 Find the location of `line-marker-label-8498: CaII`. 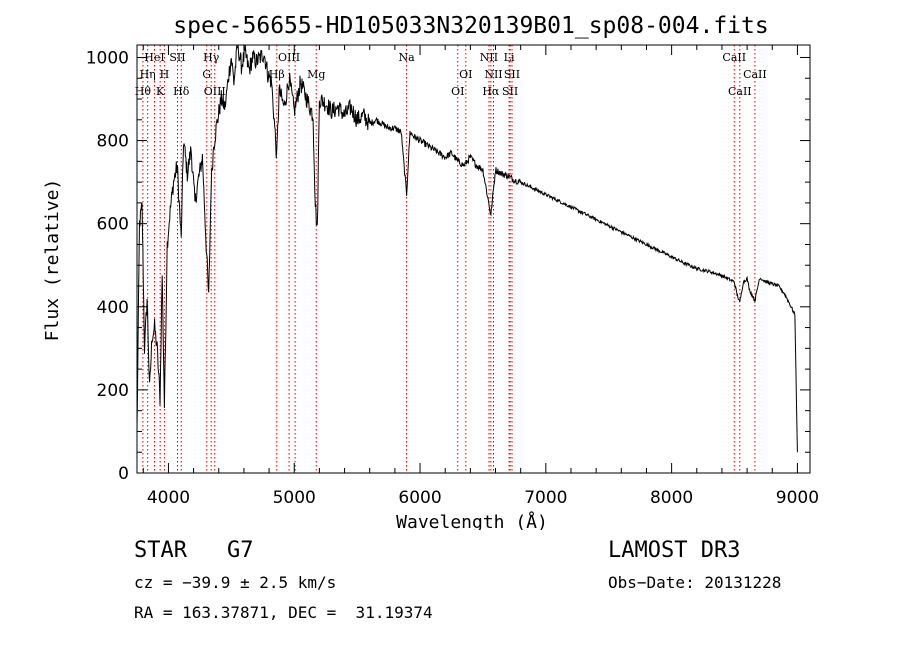

line-marker-label-8498: CaII is located at coordinates (734, 57).